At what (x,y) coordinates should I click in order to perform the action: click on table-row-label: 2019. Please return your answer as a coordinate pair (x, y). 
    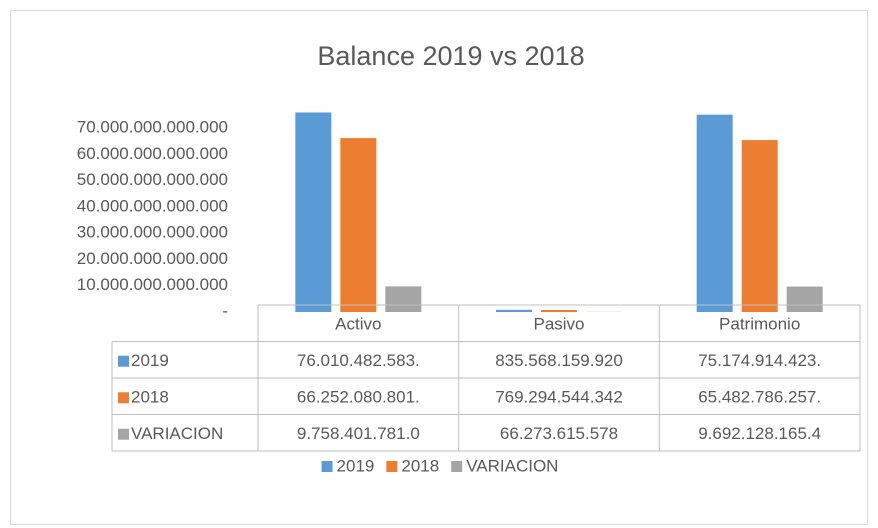
    Looking at the image, I should click on (150, 360).